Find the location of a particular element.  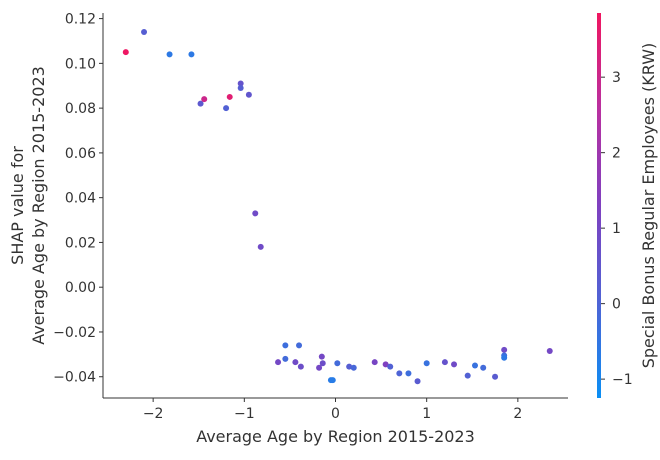

y-tick-label: 0.08 is located at coordinates (80, 109).